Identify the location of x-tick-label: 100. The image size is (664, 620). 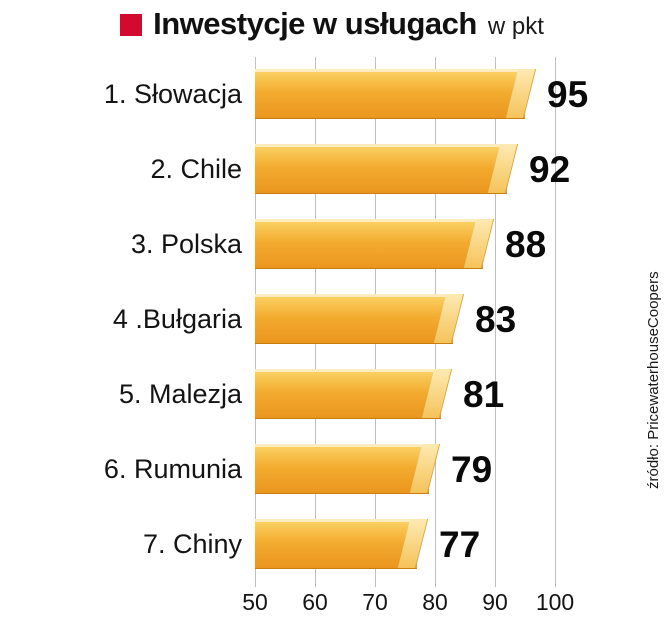
(555, 602).